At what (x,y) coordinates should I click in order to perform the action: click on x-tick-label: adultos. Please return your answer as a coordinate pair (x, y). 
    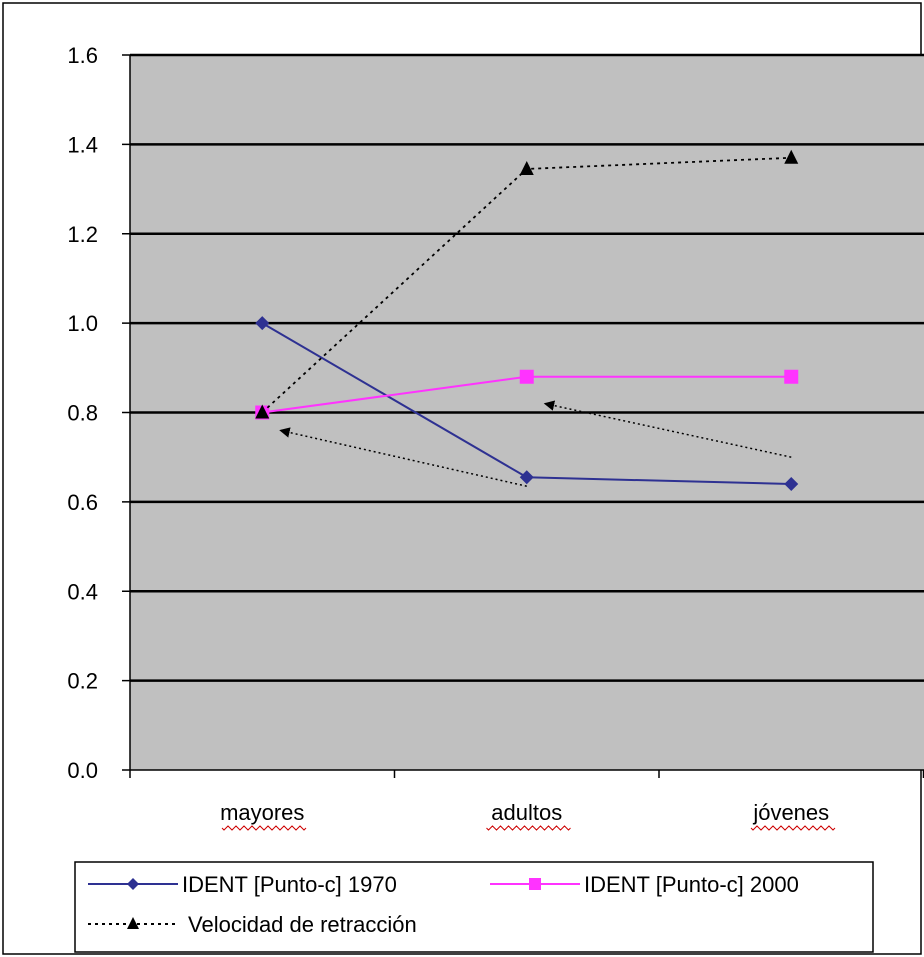
    Looking at the image, I should click on (526, 812).